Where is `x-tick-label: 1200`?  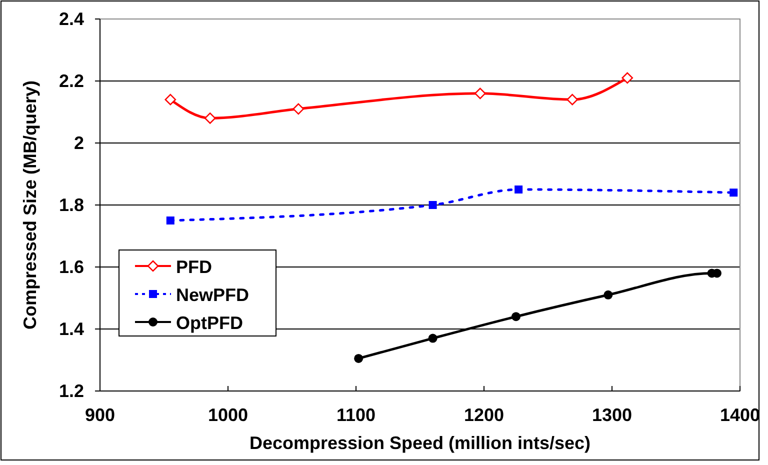 x-tick-label: 1200 is located at coordinates (484, 415).